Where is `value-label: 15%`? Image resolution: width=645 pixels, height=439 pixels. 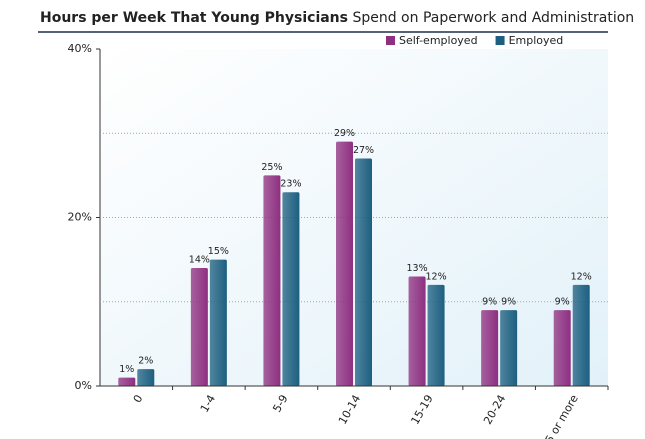
value-label: 15% is located at coordinates (218, 251).